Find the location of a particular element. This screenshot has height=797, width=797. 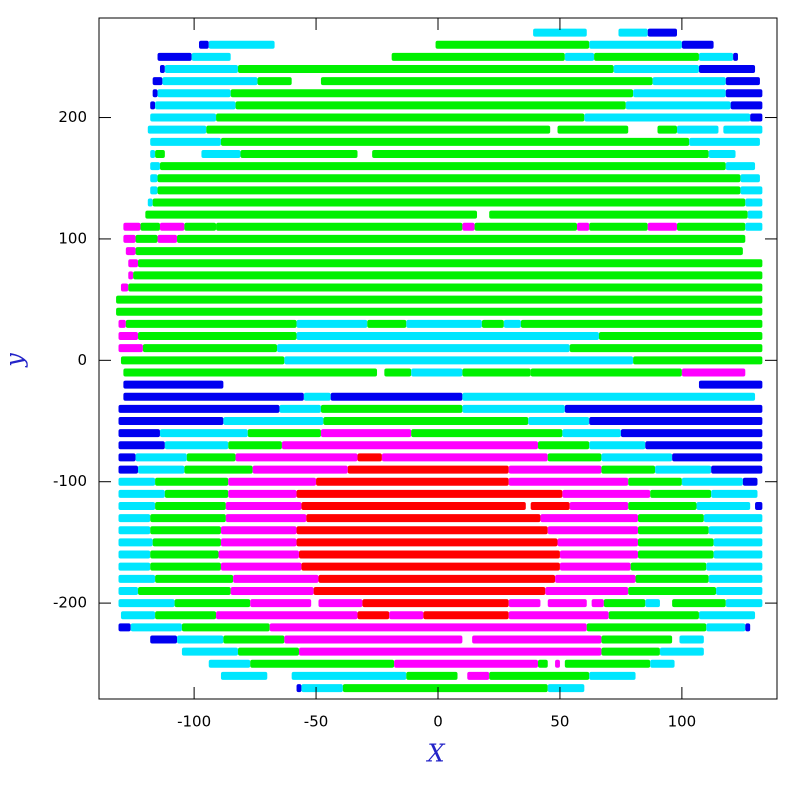

y-tick-label: 200 is located at coordinates (72, 117).